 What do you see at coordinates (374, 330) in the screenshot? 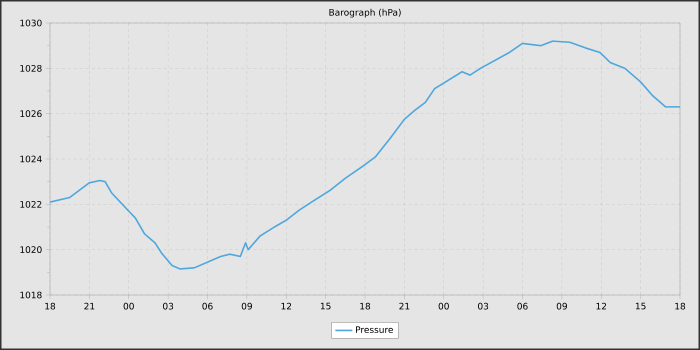
I see `legend-label: Pressure` at bounding box center [374, 330].